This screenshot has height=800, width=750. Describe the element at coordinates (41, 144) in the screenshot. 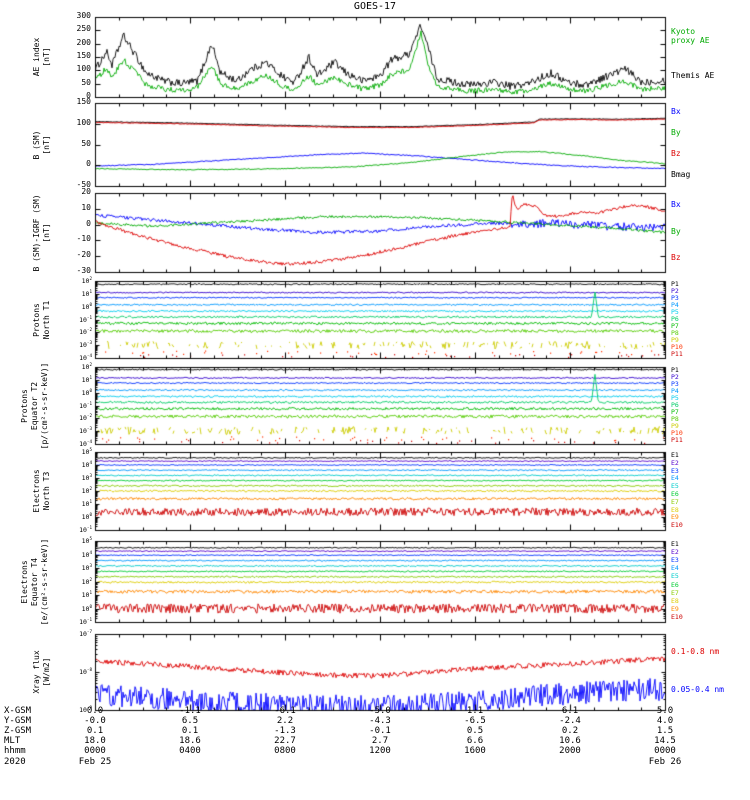

I see `y-axis-title: B (SM) [nT]` at that location.